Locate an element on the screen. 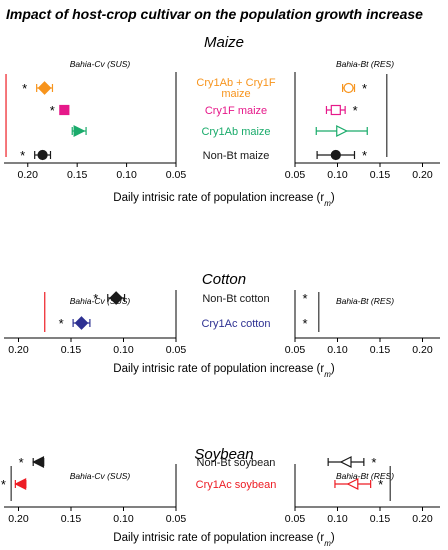 This screenshot has width=448, height=550. chart-0-left-tick-label: 0.20 is located at coordinates (28, 175).